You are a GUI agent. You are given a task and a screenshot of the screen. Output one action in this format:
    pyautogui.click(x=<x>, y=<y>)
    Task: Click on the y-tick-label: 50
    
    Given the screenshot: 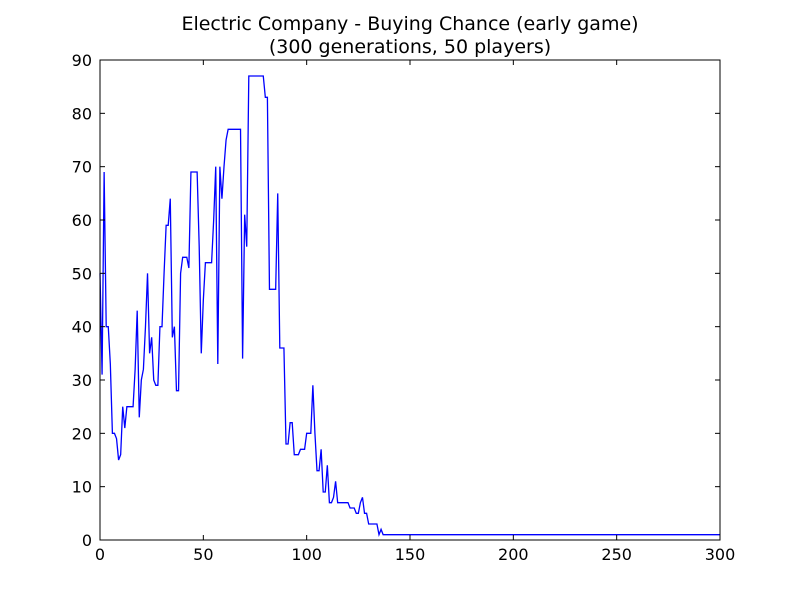 What is the action you would take?
    pyautogui.click(x=82, y=273)
    